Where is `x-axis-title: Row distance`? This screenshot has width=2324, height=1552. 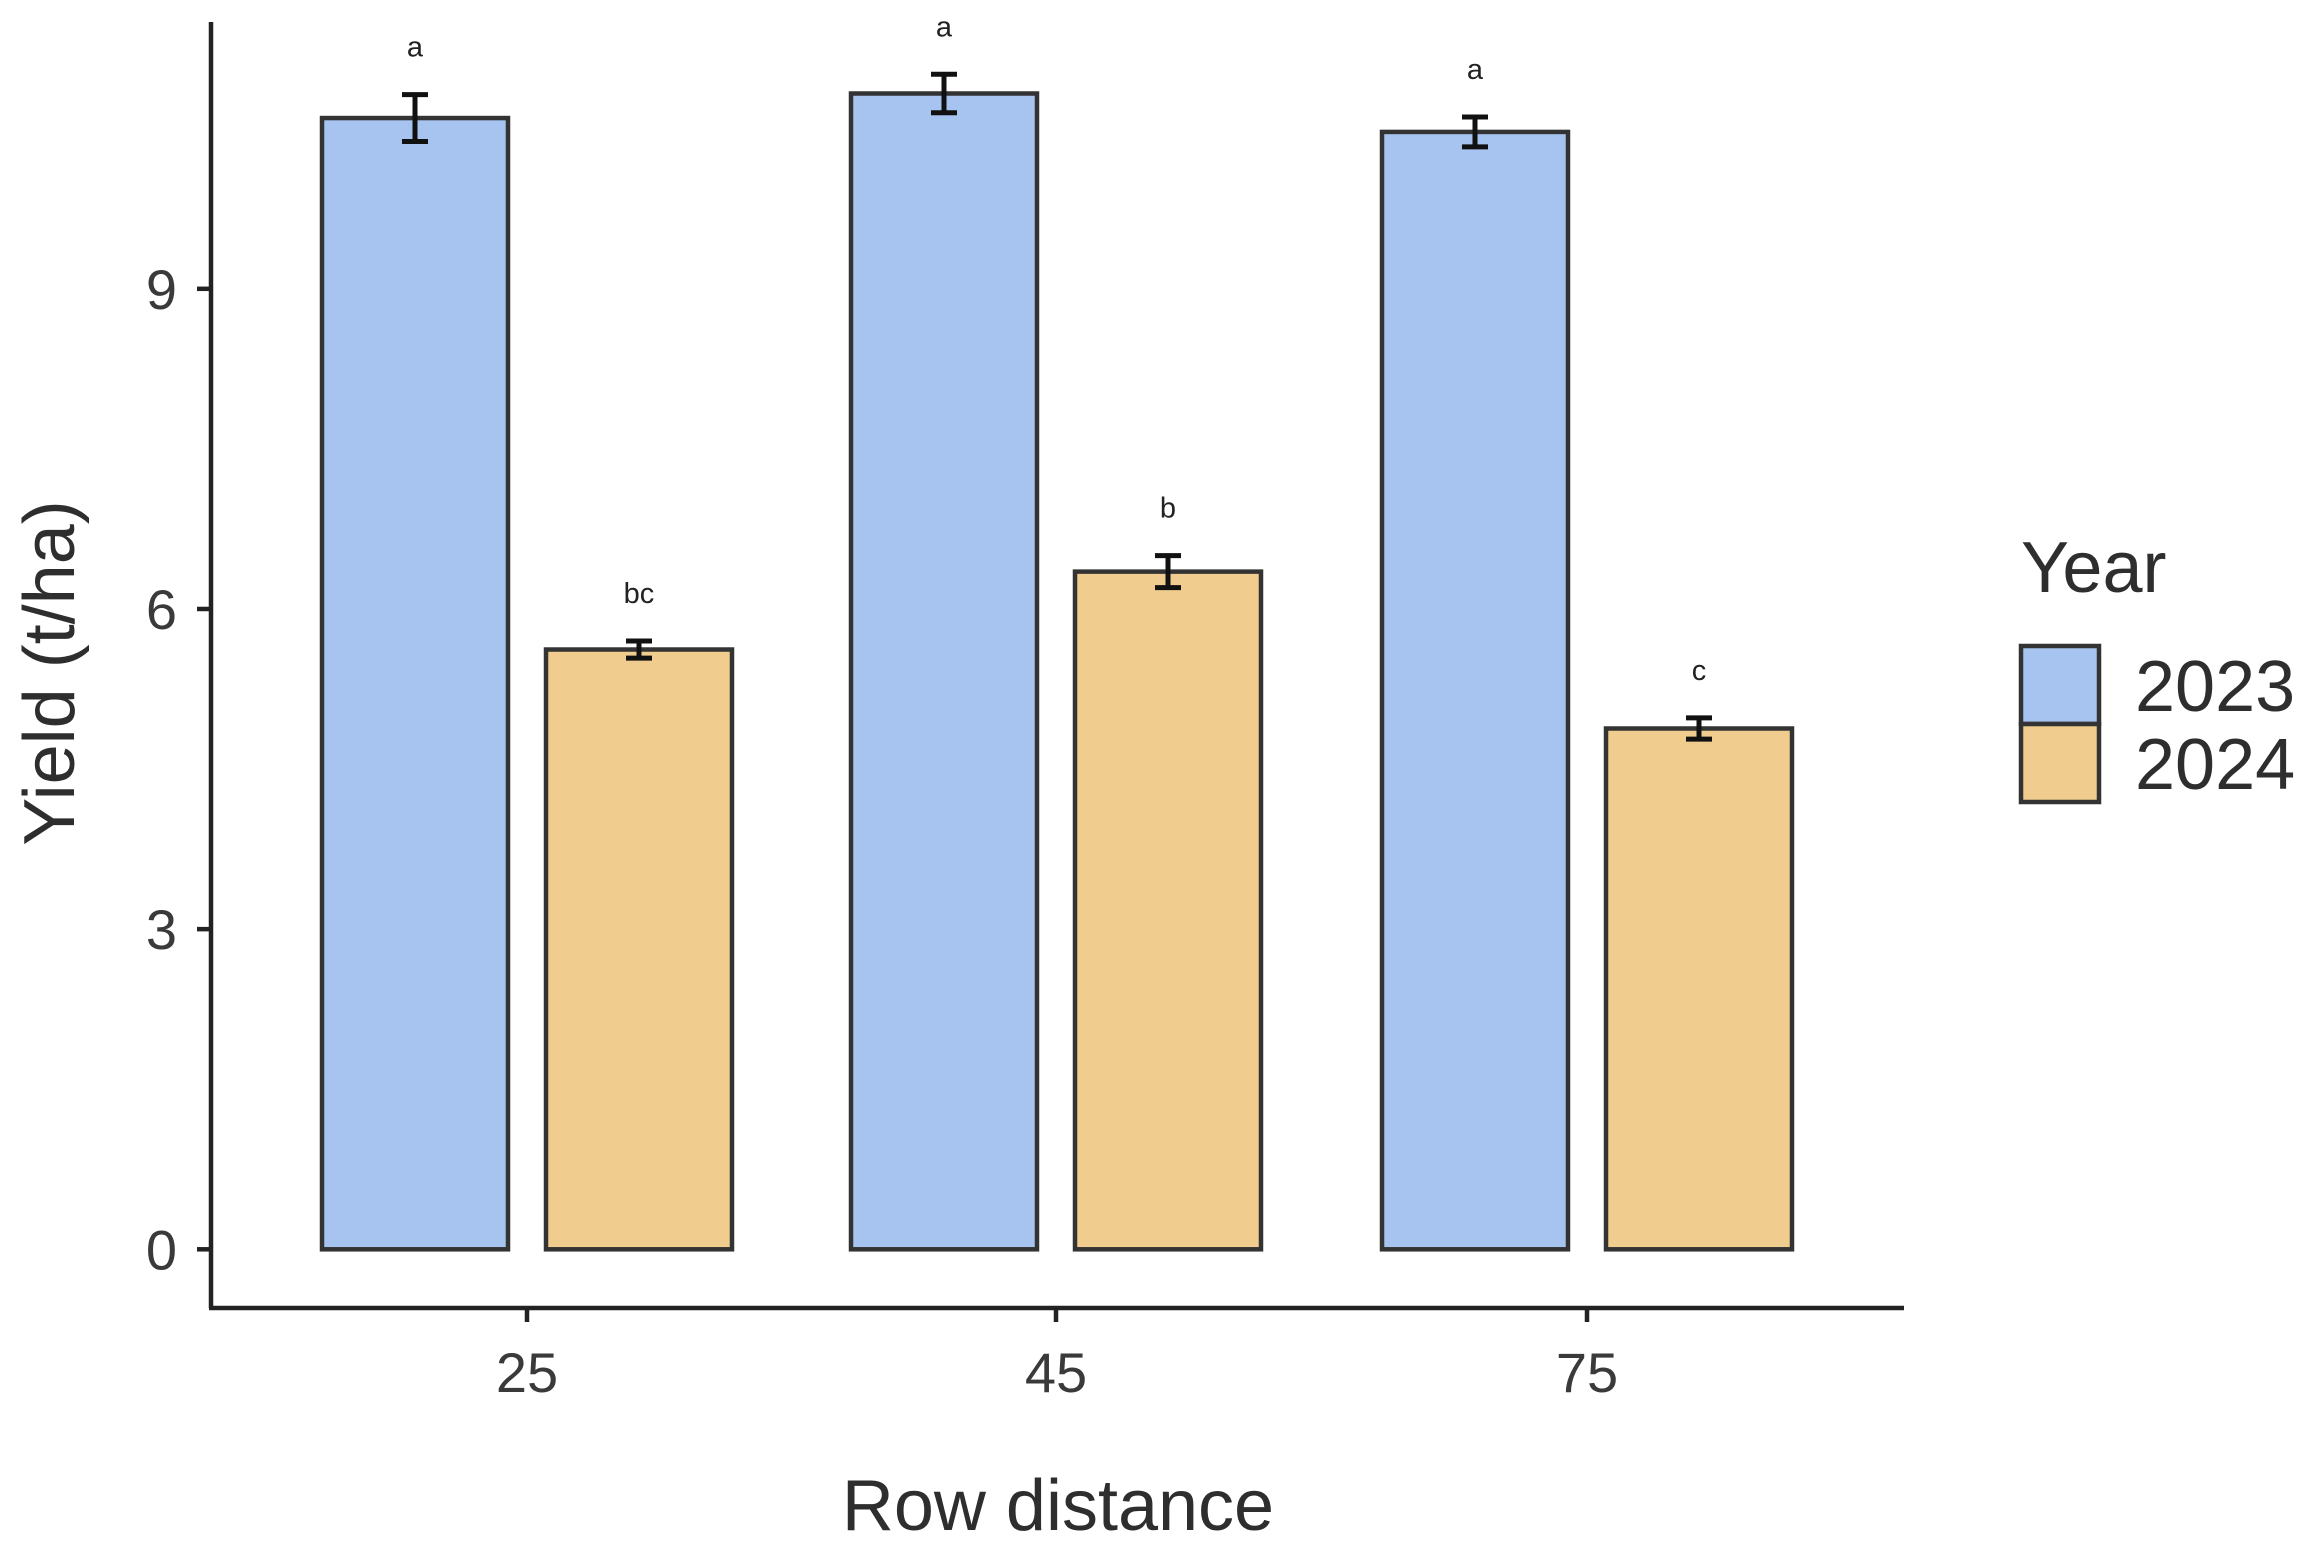
x-axis-title: Row distance is located at coordinates (1058, 1506).